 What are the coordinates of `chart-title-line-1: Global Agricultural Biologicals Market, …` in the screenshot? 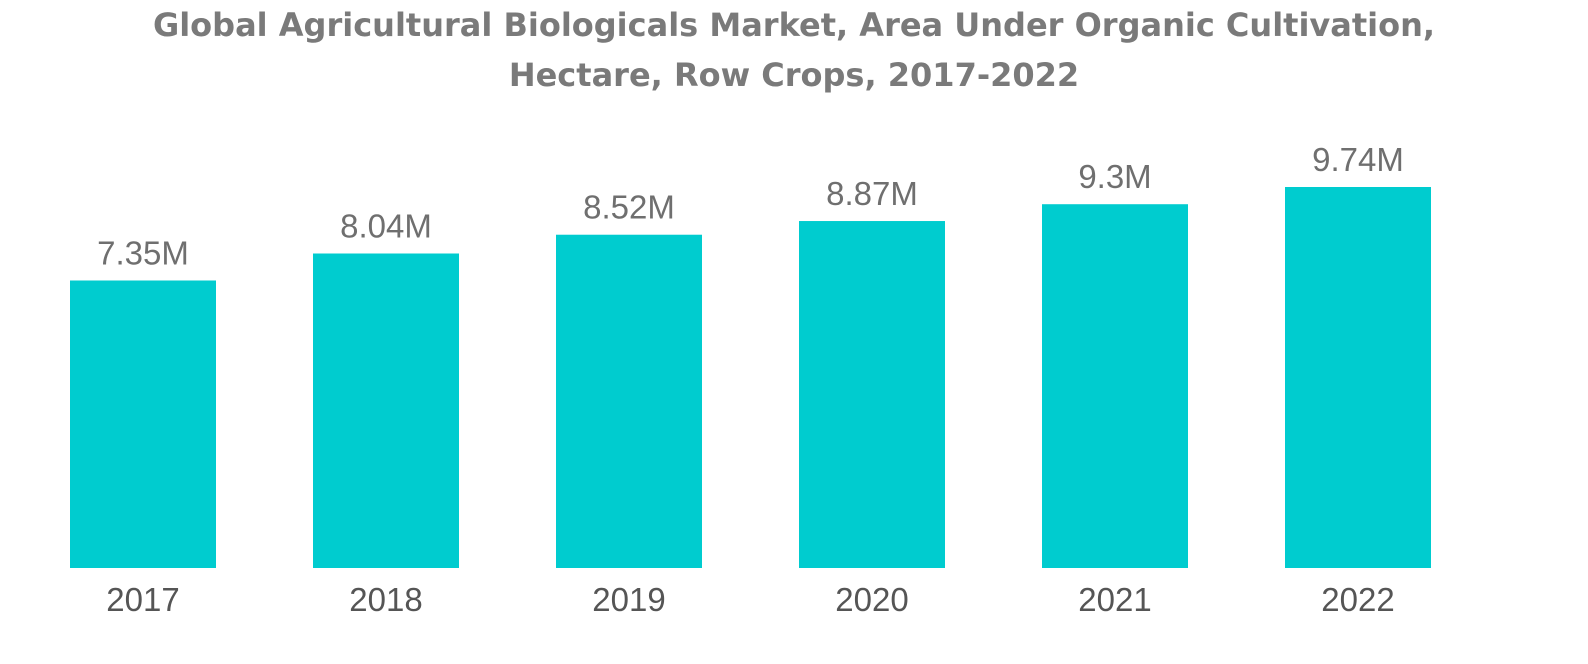 It's located at (794, 25).